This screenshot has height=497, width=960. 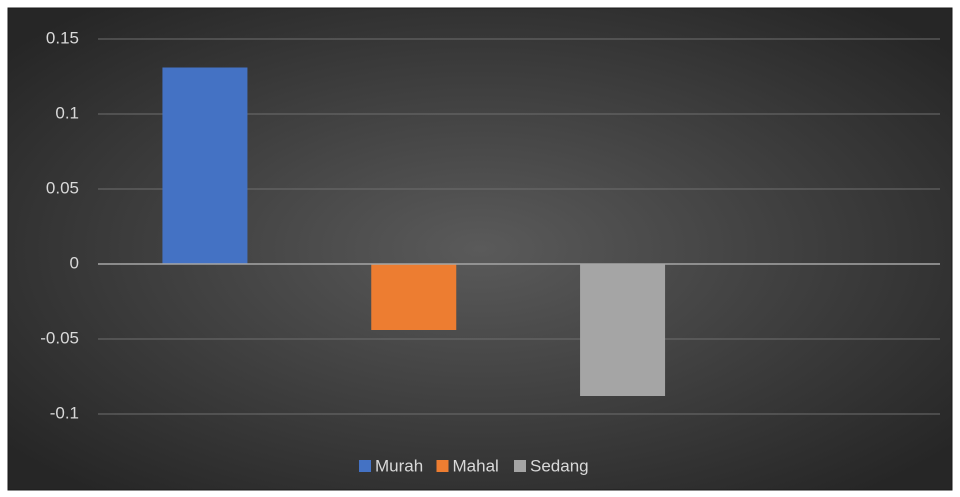 I want to click on y-tick-label: -0.05, so click(x=59, y=337).